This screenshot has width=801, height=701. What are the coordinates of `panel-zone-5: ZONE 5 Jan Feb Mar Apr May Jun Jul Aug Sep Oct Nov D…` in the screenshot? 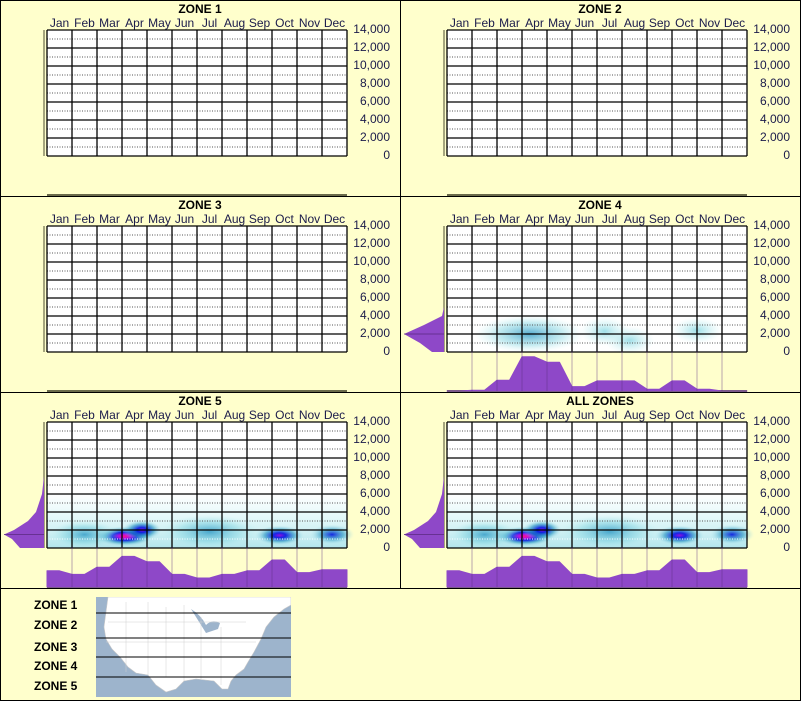 It's located at (200, 490).